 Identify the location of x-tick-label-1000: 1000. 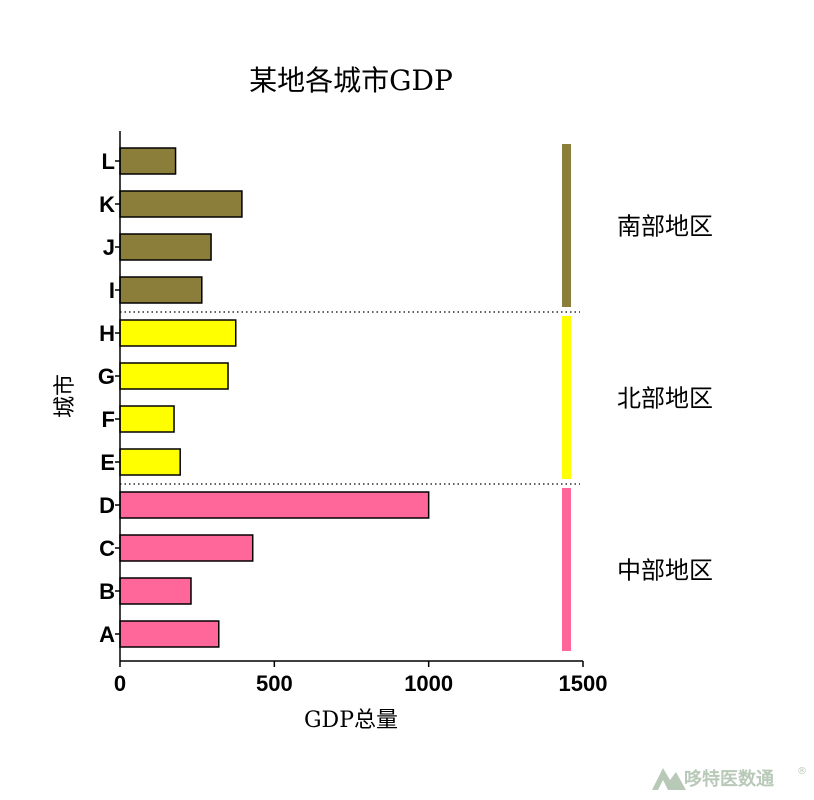
(428, 683).